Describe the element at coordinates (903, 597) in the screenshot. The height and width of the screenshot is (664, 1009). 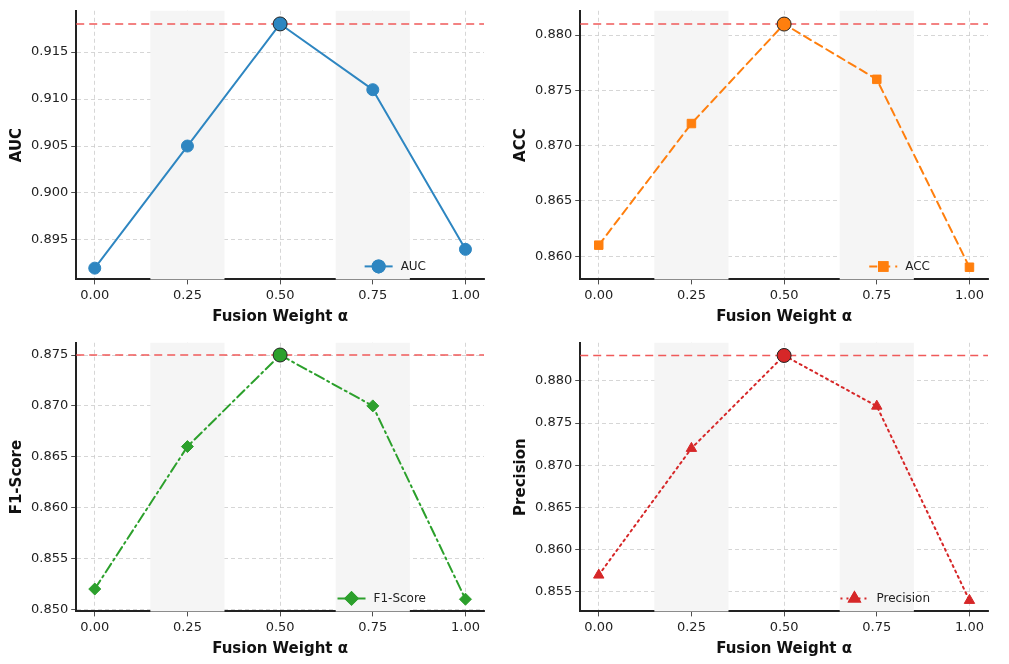
I see `legend-label: Precision` at that location.